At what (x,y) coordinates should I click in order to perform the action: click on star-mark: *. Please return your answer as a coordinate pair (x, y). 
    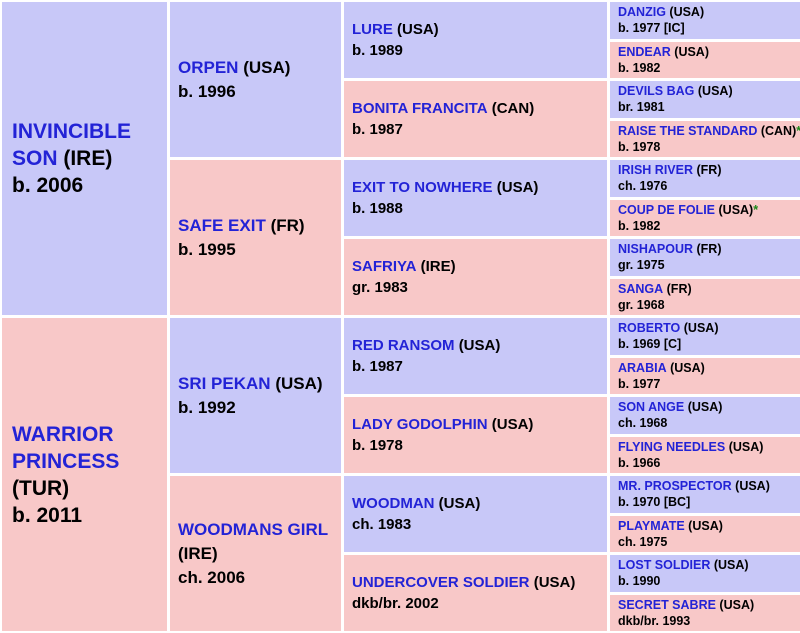
    Looking at the image, I should click on (756, 209).